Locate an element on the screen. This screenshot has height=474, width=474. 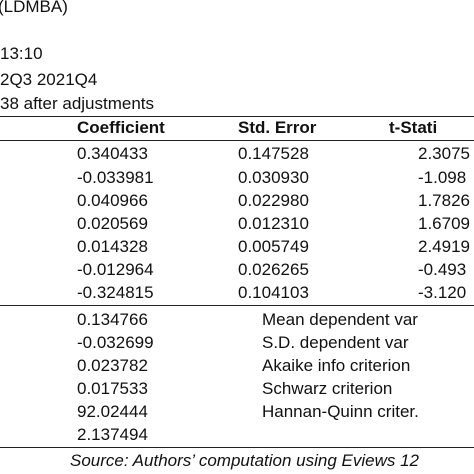
t-statistic-value: -3.120 is located at coordinates (442, 292).